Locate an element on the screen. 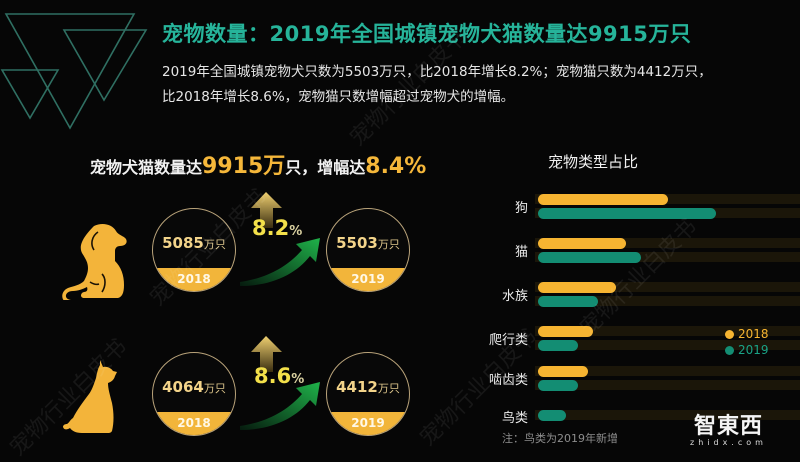 The height and width of the screenshot is (462, 800). category-label: 啮齿类 is located at coordinates (508, 380).